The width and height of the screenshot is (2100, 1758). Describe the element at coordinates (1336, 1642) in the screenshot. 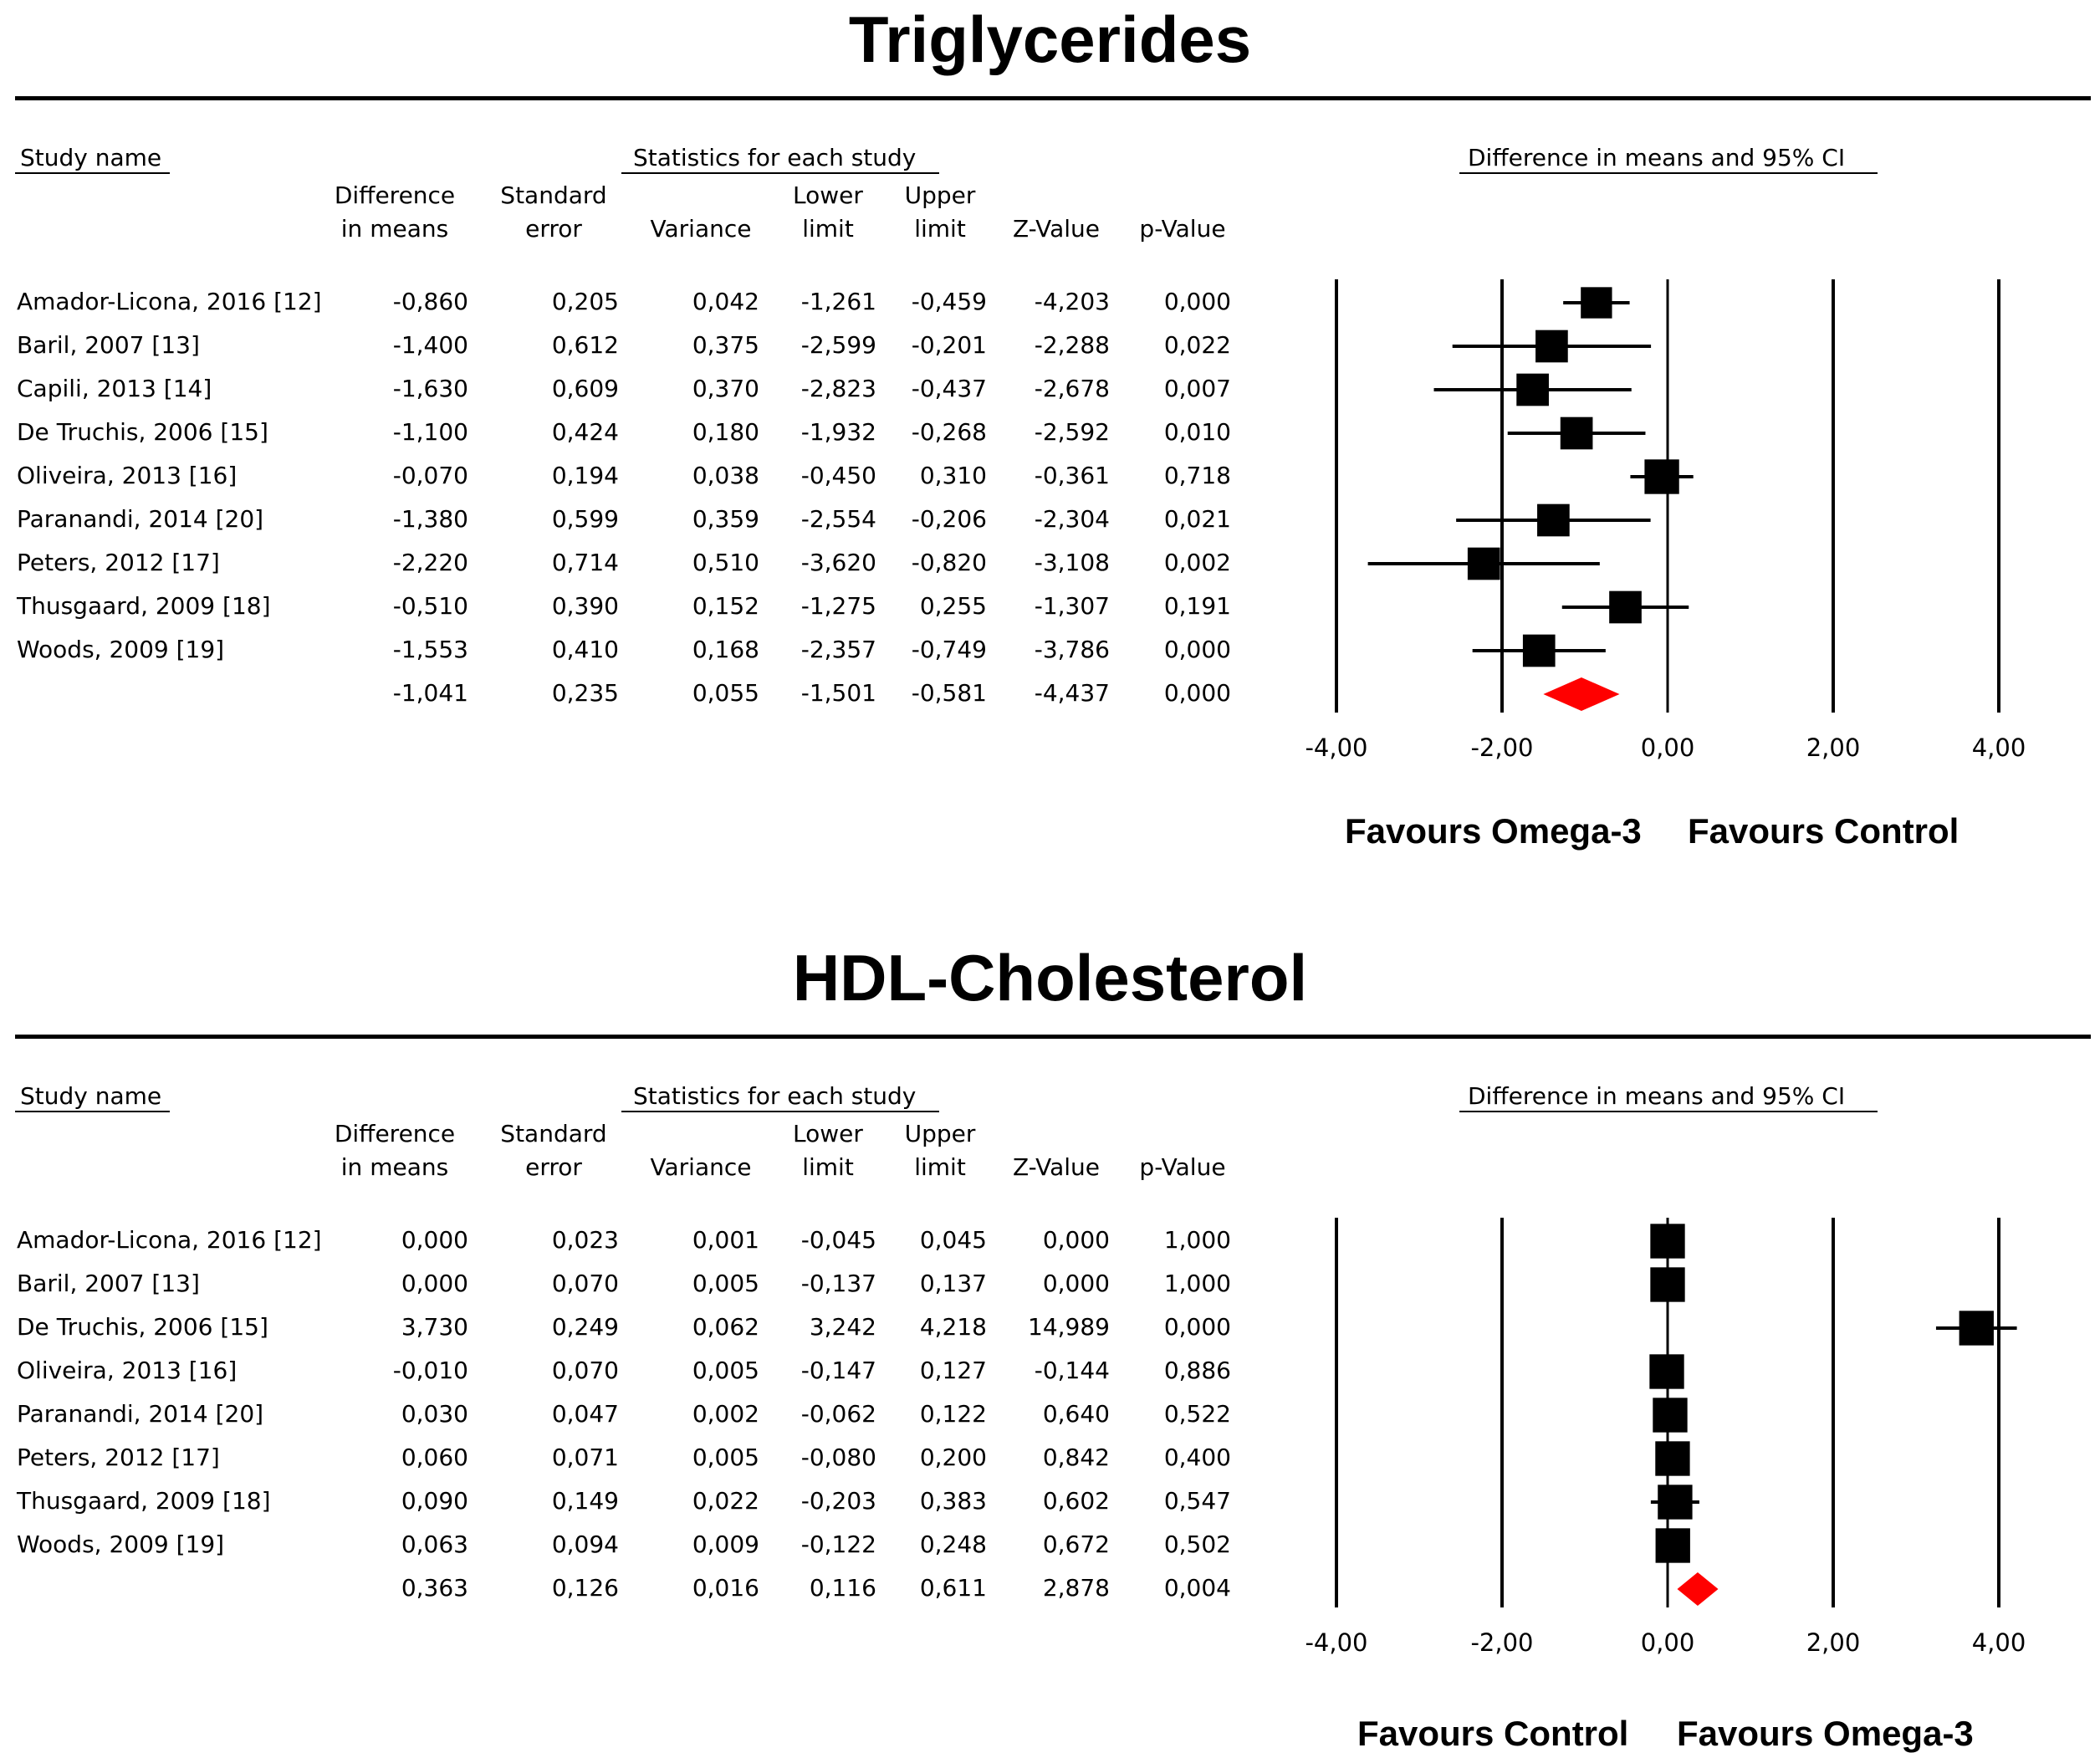

I see `tick-label: -4,00` at that location.